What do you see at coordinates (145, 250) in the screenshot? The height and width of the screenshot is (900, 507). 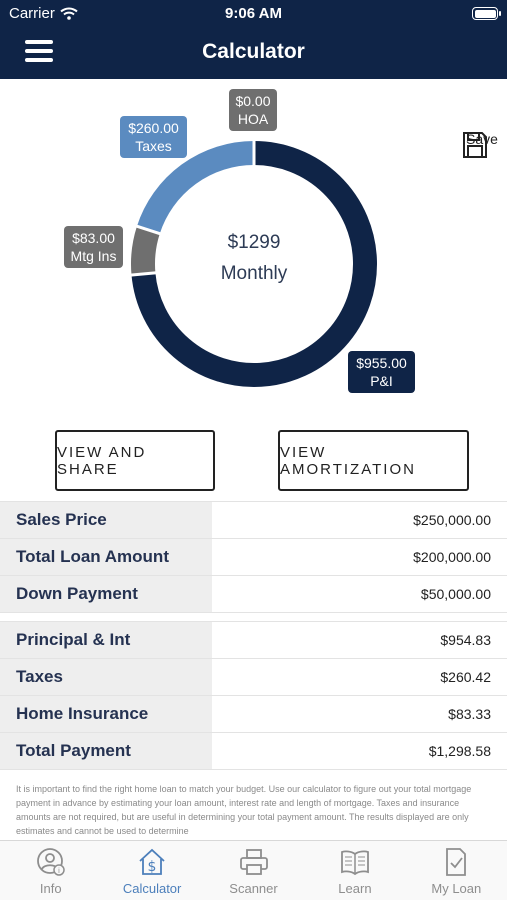 I see `donut-segment-mtg-ins` at bounding box center [145, 250].